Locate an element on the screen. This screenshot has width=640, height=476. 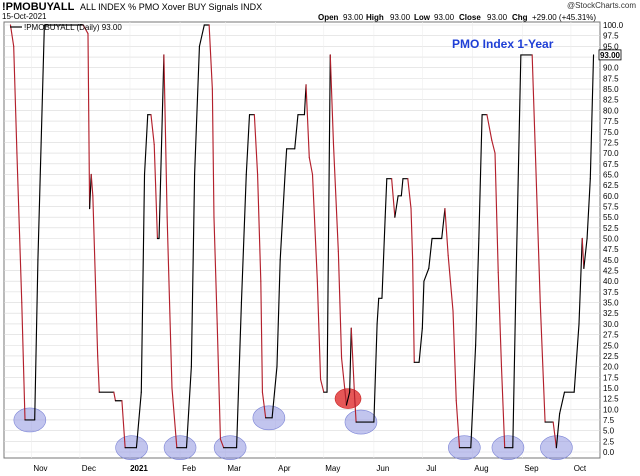
y-tick-label: 52.5 is located at coordinates (611, 228).